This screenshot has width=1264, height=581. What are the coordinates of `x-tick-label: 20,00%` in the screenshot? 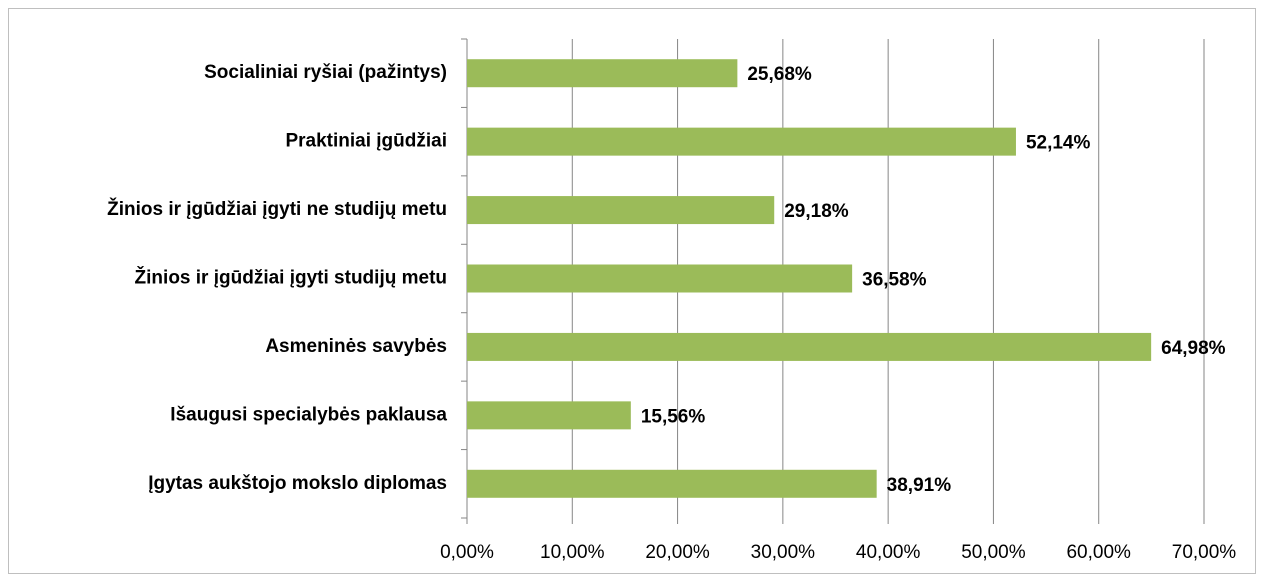 It's located at (677, 552).